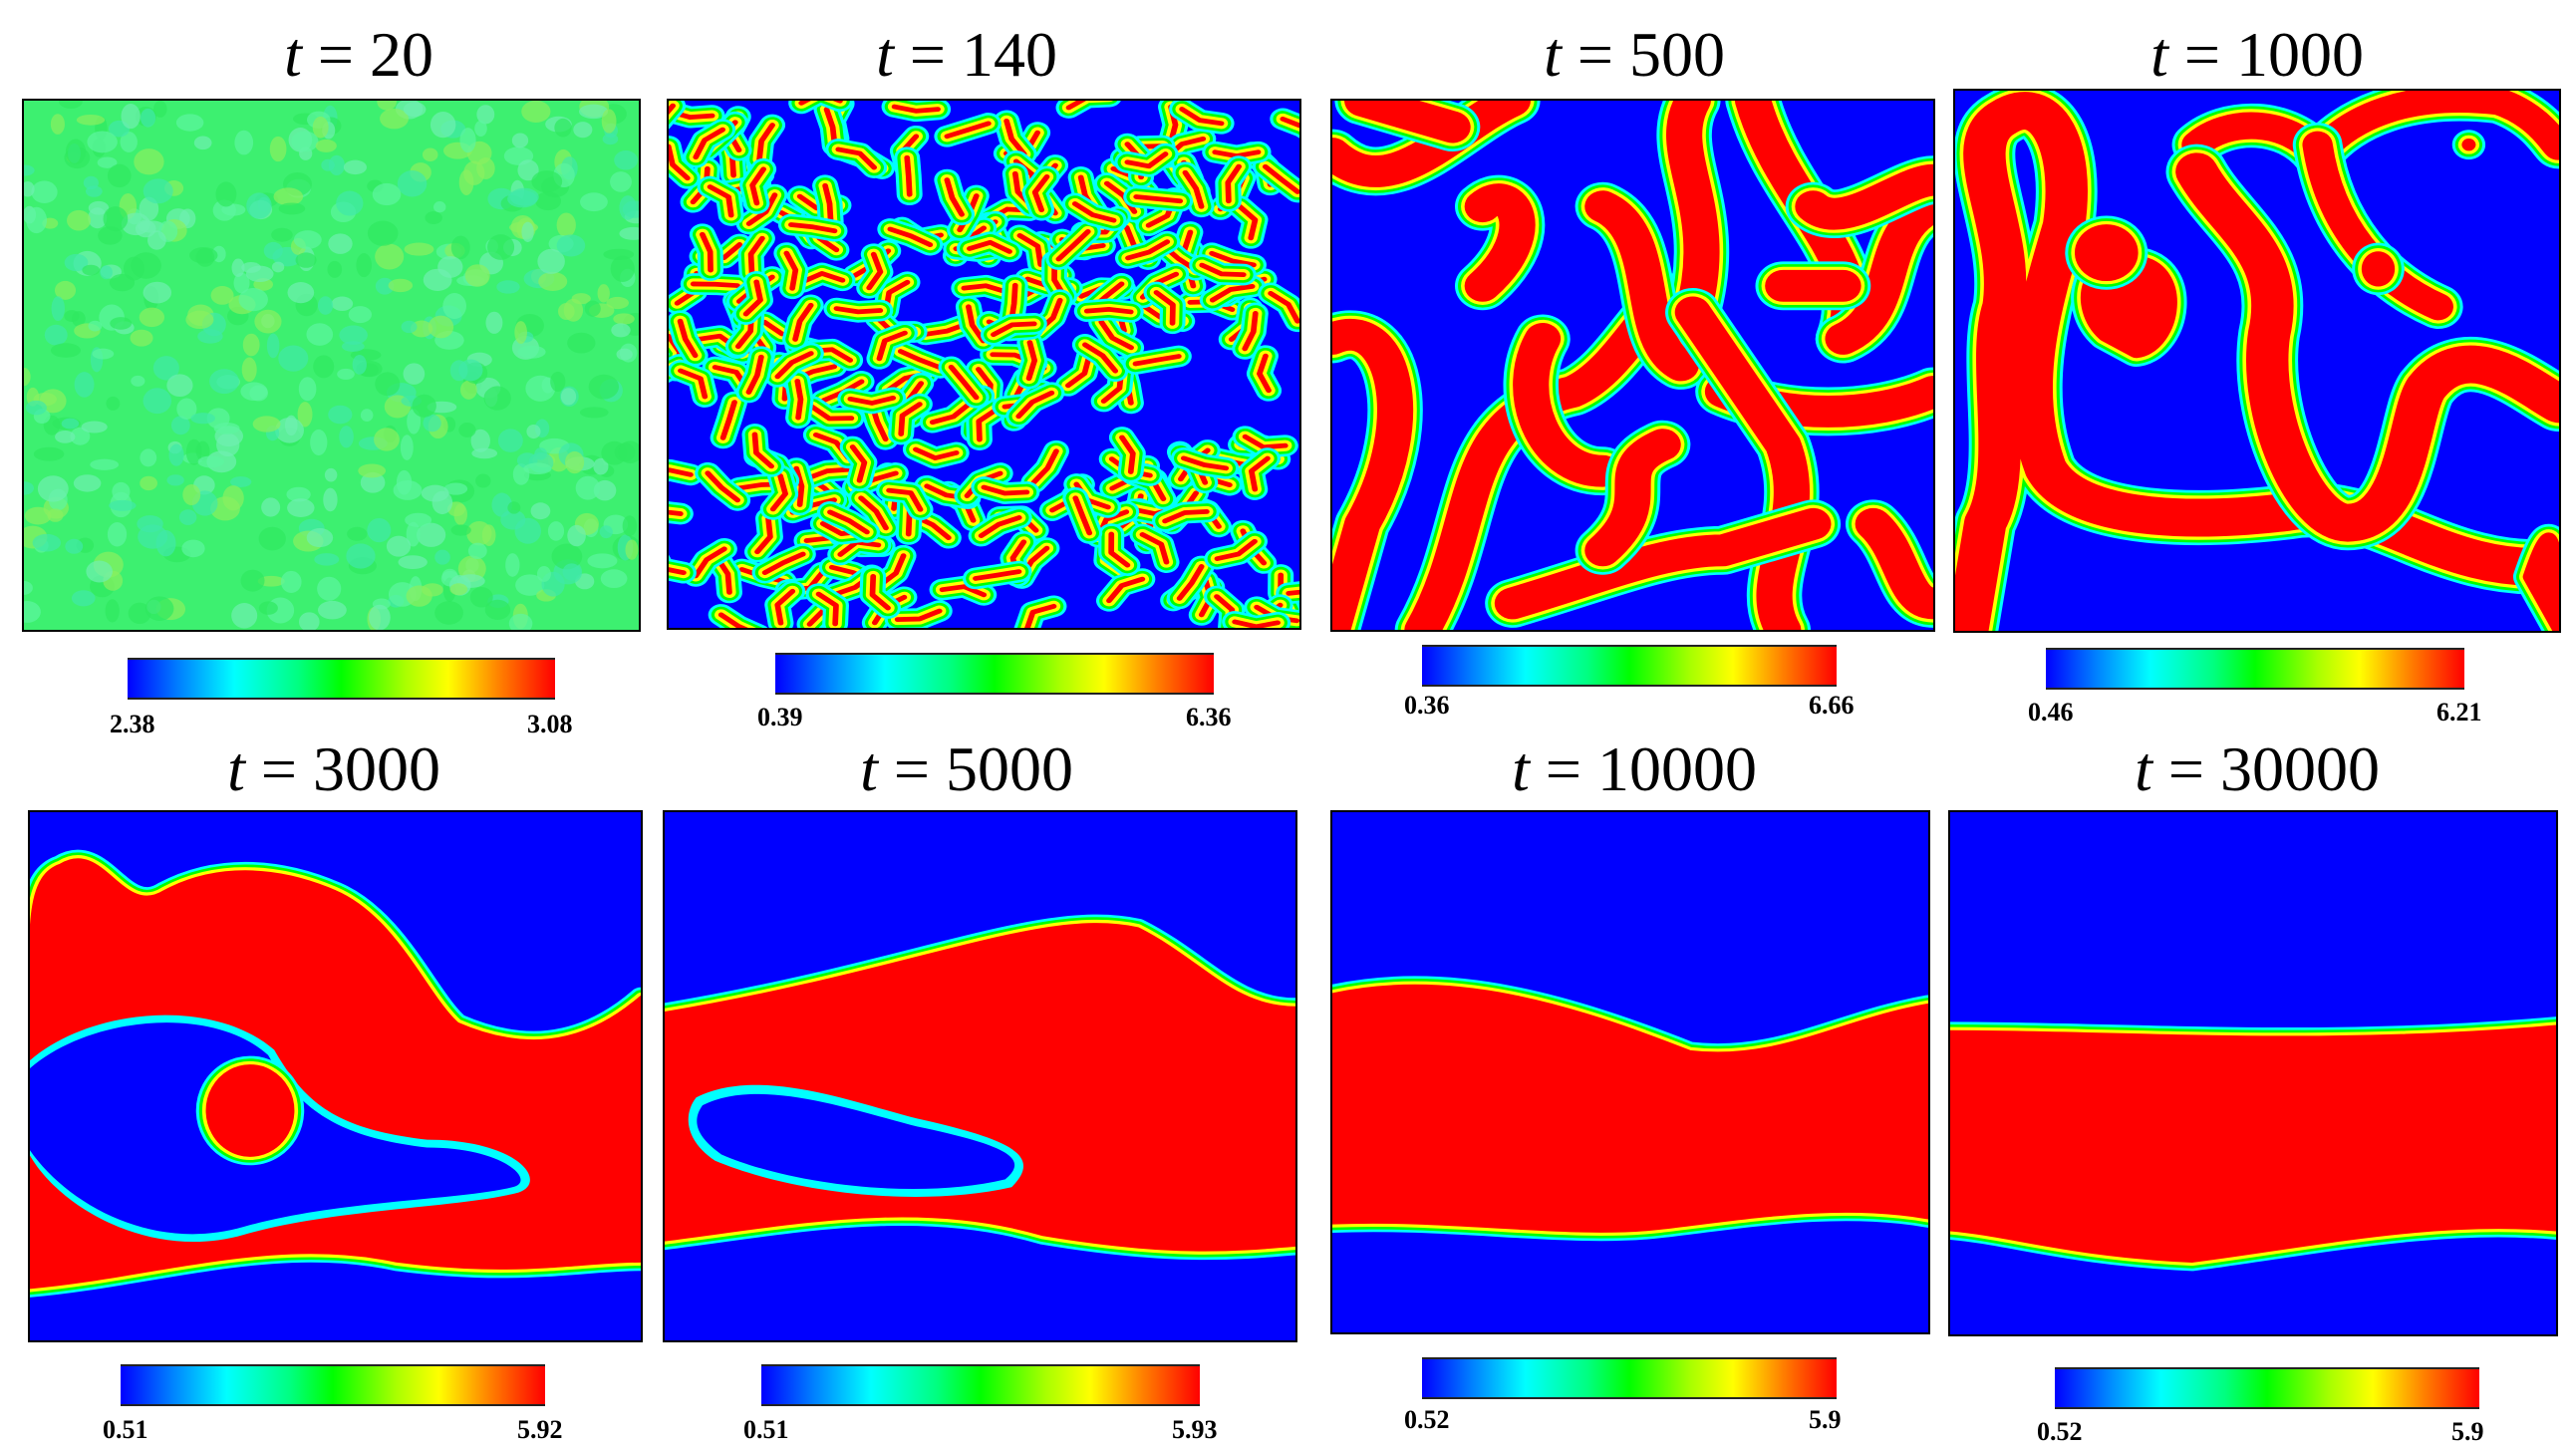 The image size is (2576, 1450). I want to click on colorbar-min-label: 0.46, so click(2051, 712).